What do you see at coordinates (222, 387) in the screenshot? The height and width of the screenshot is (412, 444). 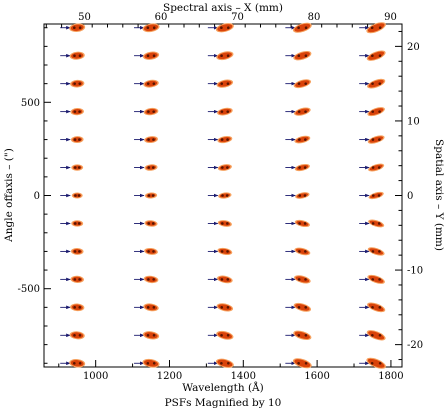 I see `x-axis-label: Wavelength (Å)` at bounding box center [222, 387].